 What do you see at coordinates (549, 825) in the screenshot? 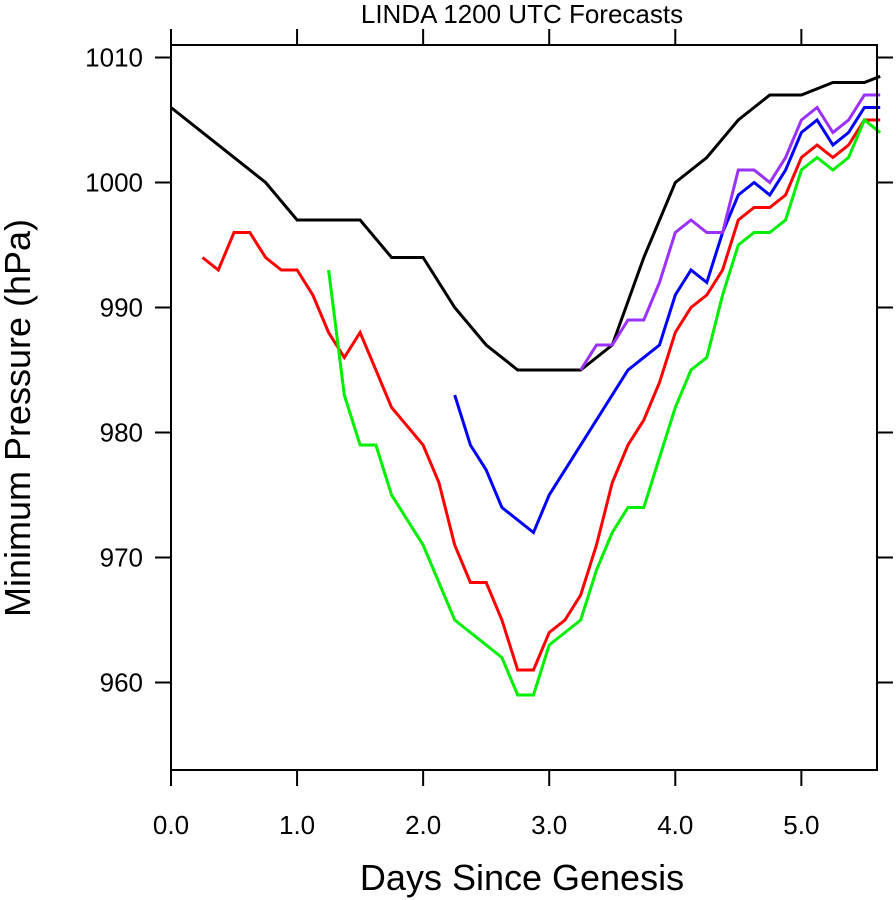
I see `x-tick-label: 3.0` at bounding box center [549, 825].